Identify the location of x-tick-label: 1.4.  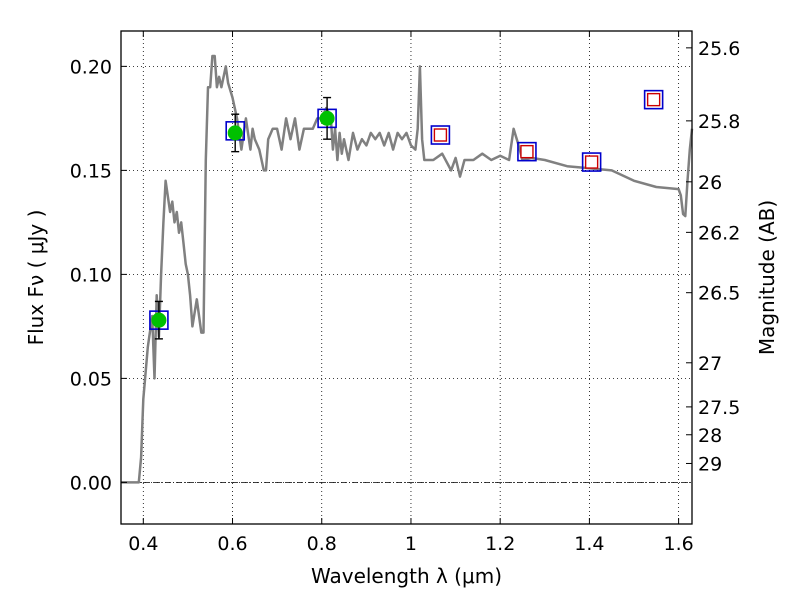
(589, 544).